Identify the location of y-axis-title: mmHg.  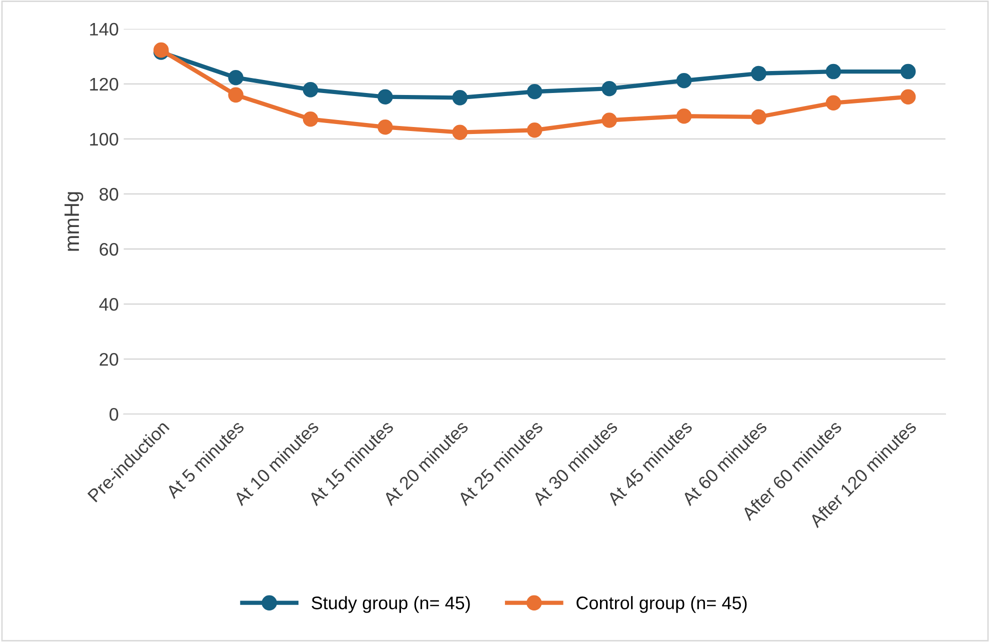
(74, 221).